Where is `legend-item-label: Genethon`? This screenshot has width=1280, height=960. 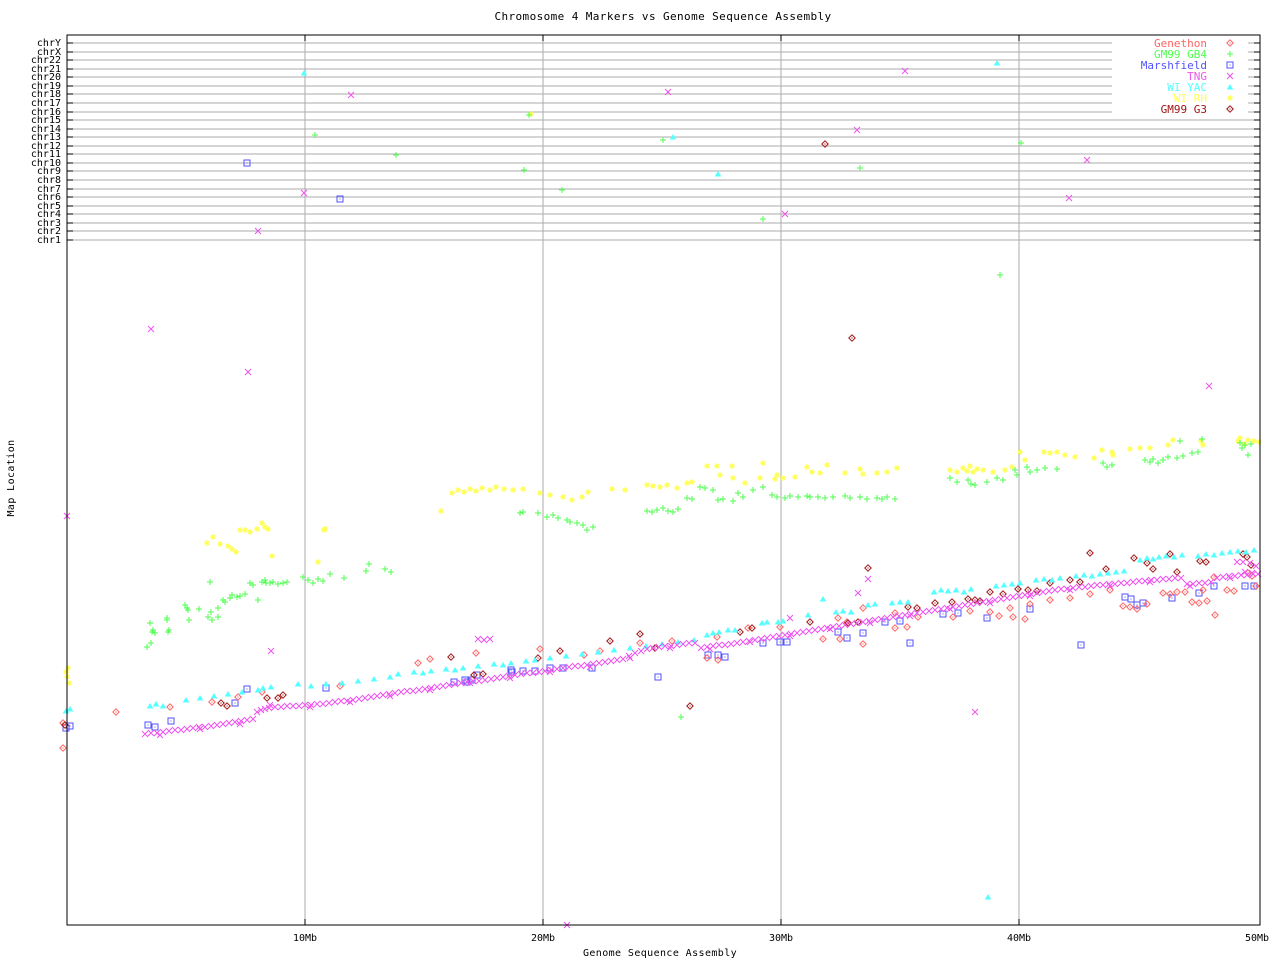 legend-item-label: Genethon is located at coordinates (1180, 43).